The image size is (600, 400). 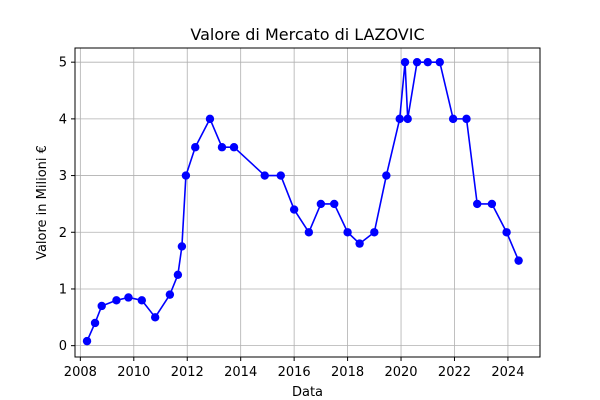 What do you see at coordinates (63, 176) in the screenshot?
I see `y-tick-label: 3` at bounding box center [63, 176].